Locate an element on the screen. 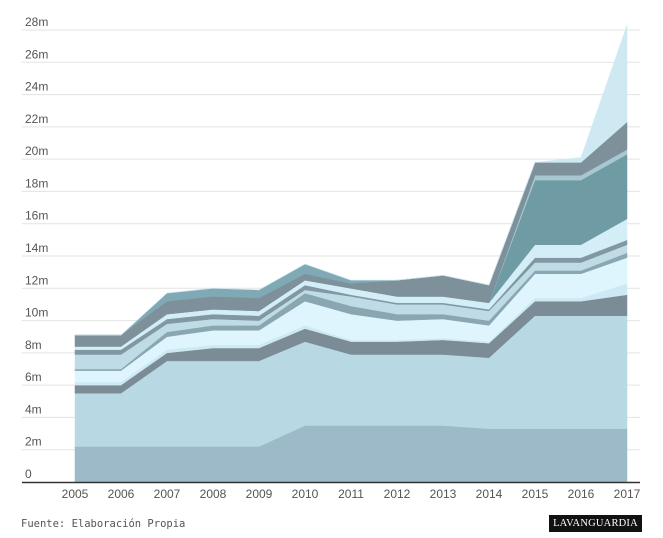 This screenshot has height=538, width=663. y-tick-label: 4m is located at coordinates (33, 409).